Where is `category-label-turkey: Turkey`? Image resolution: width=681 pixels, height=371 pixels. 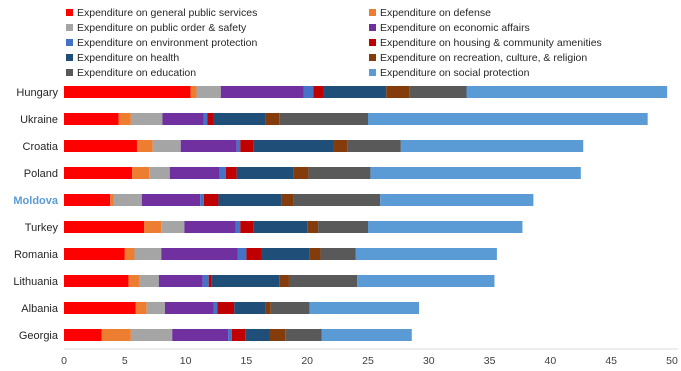 category-label-turkey: Turkey is located at coordinates (42, 228).